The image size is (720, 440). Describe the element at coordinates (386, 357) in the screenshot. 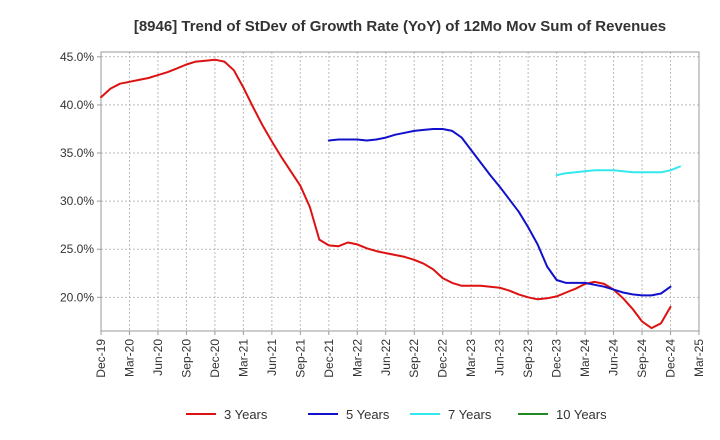

I see `x-tick-label: Jun-22` at that location.